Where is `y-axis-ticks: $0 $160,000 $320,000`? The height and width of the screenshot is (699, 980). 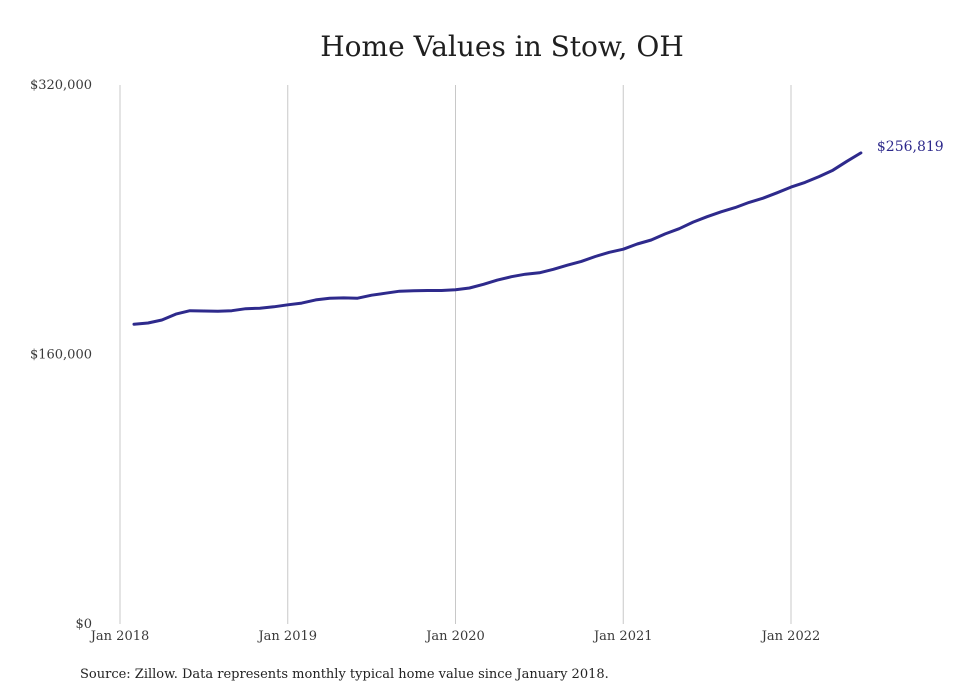 y-axis-ticks: $0 $160,000 $320,000 is located at coordinates (61, 355).